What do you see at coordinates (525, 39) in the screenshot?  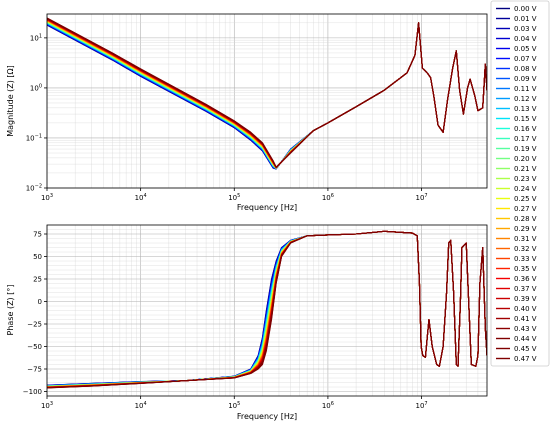 I see `legend-label: 0.04 V` at bounding box center [525, 39].